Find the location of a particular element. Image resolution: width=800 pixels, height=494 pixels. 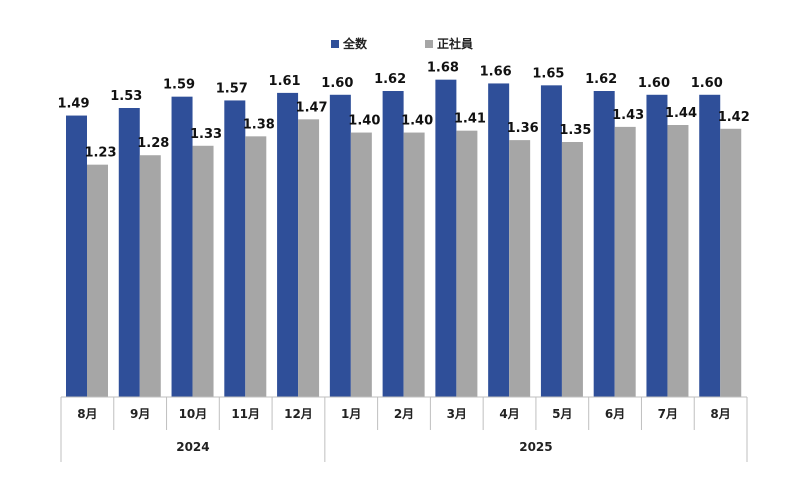

value-label-all-12: 1.60 is located at coordinates (707, 83).